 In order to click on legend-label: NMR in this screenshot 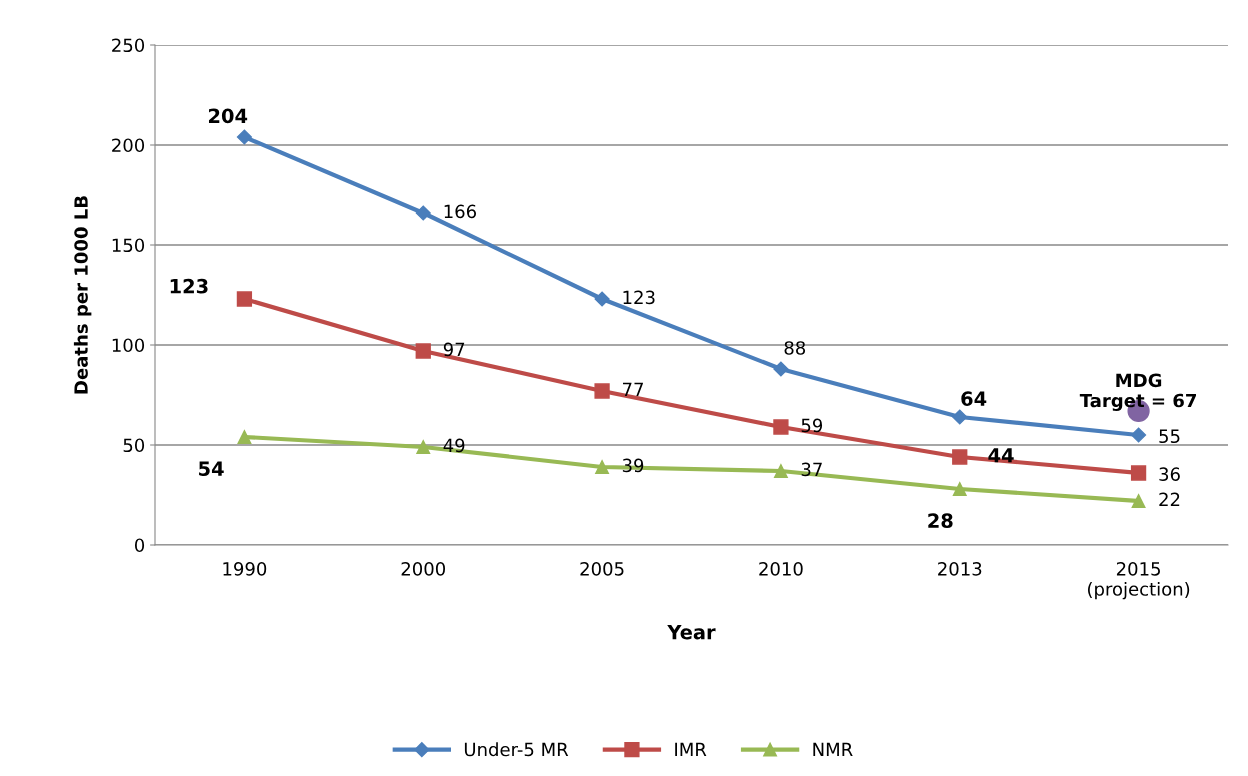, I will do `click(833, 749)`.